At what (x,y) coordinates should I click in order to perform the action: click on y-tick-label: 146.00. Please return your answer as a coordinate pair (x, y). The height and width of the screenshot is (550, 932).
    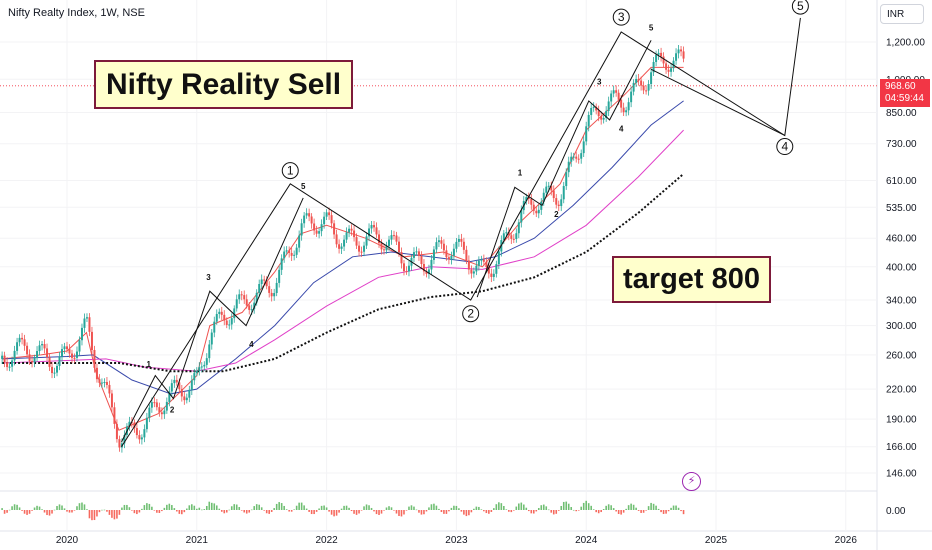
    Looking at the image, I should click on (901, 474).